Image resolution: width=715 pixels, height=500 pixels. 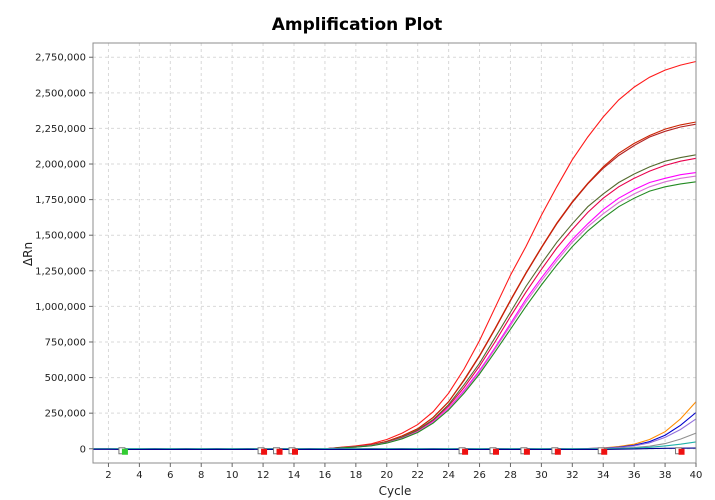 What do you see at coordinates (65, 342) in the screenshot?
I see `y-tick-label: 750,000` at bounding box center [65, 342].